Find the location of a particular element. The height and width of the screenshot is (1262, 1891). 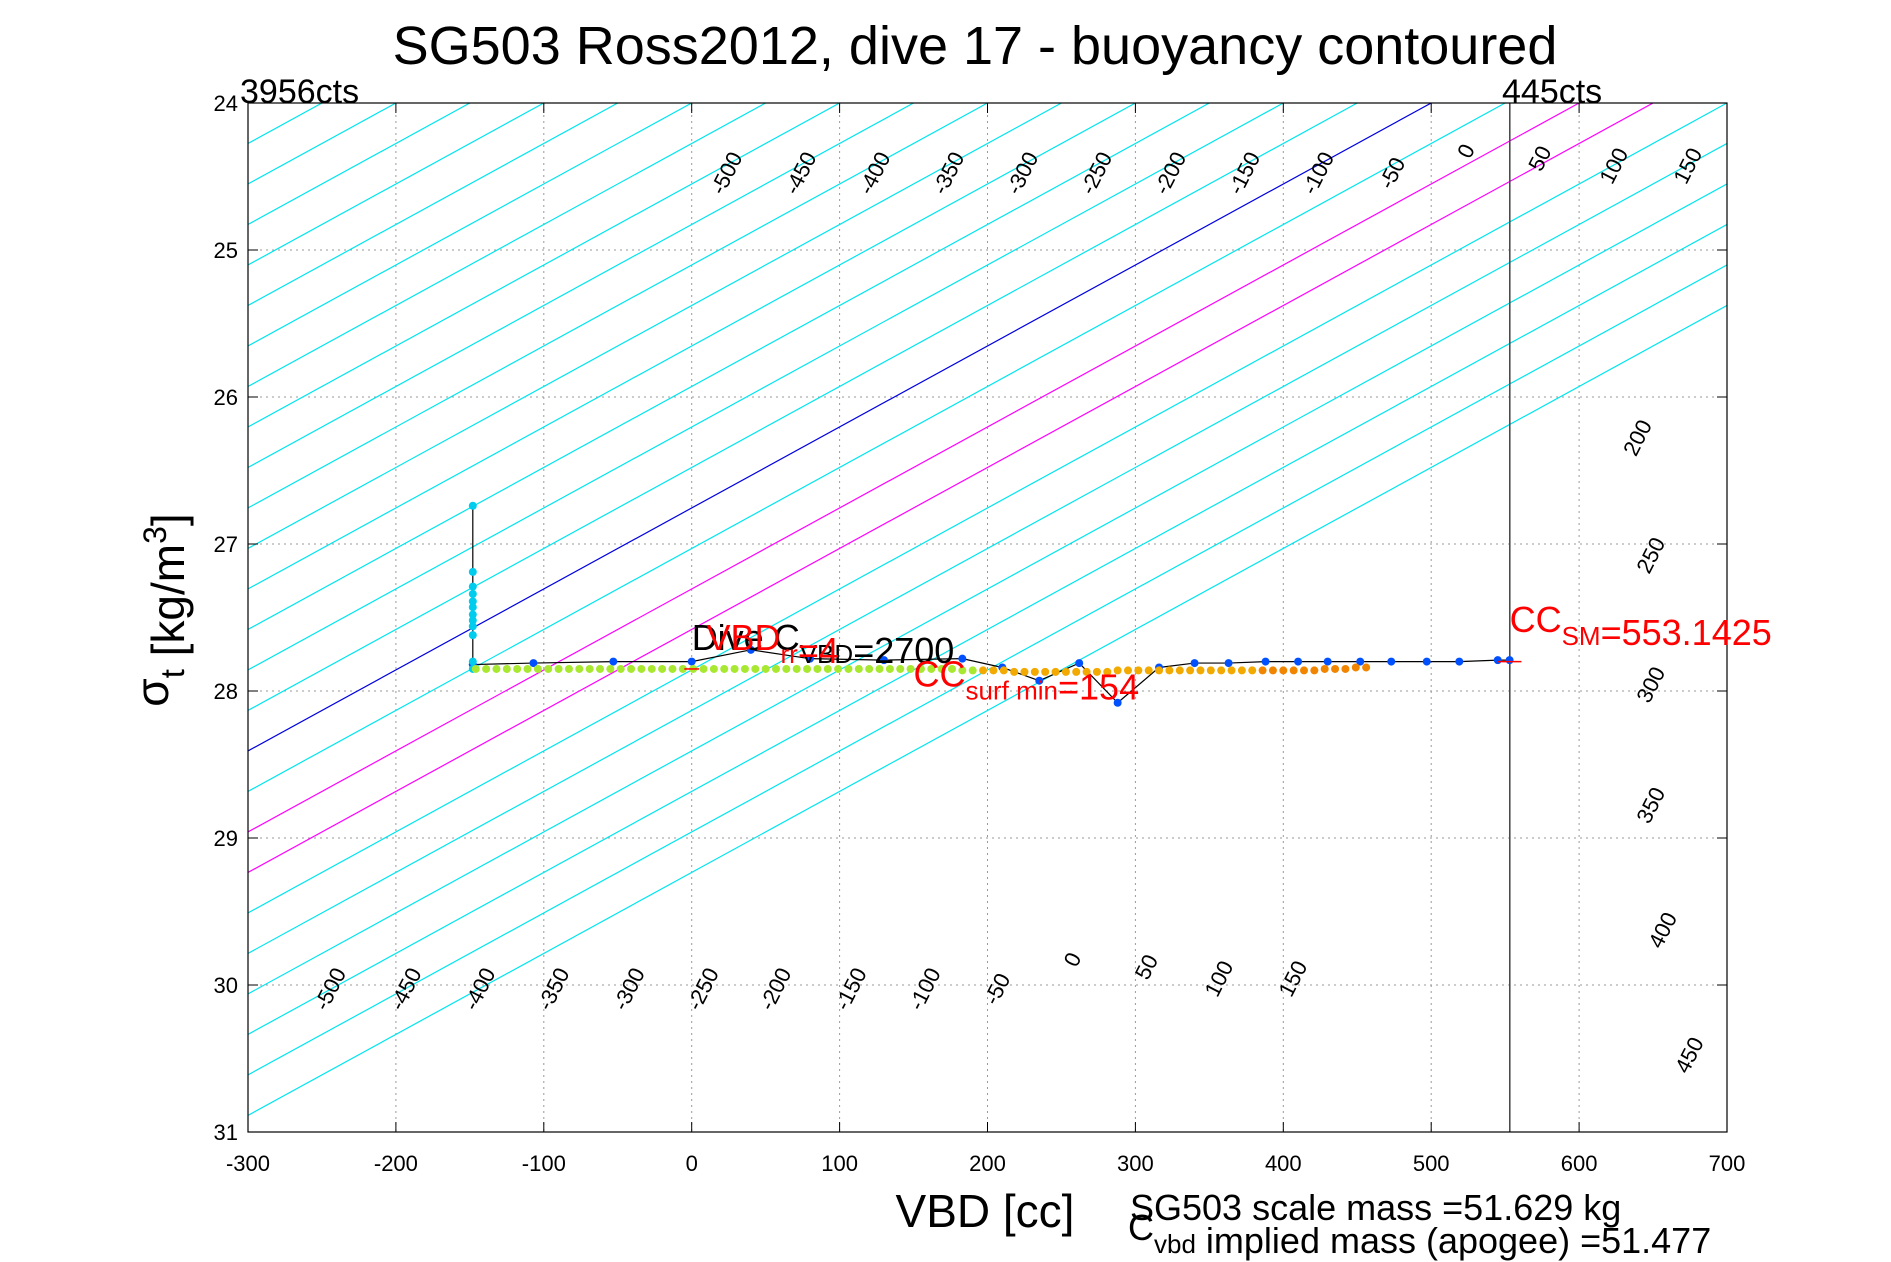

text-part: =2700 is located at coordinates (903, 650).